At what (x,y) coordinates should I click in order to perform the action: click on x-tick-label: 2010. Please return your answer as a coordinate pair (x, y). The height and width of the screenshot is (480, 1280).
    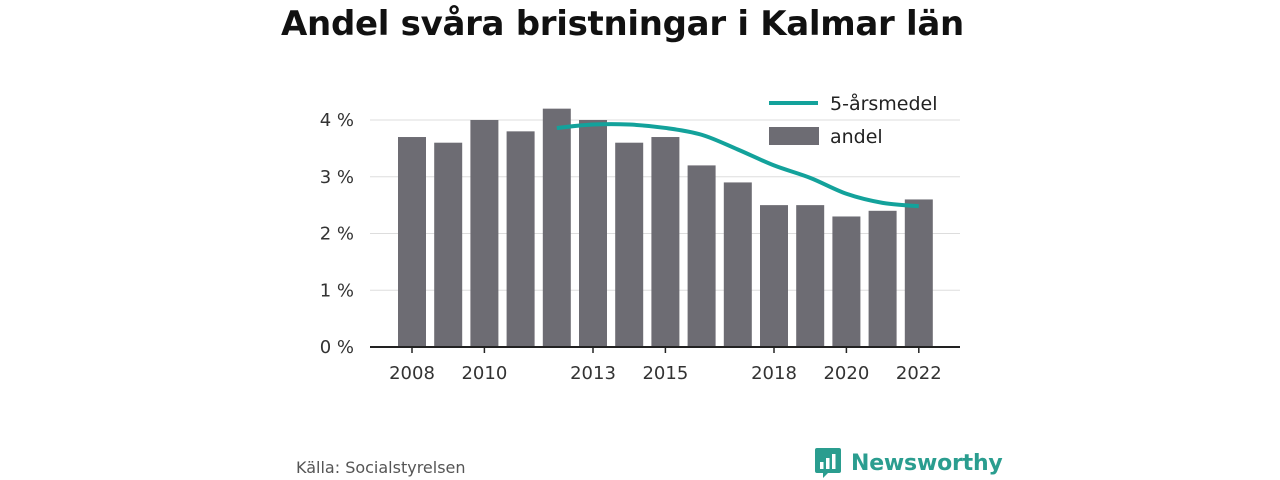
    Looking at the image, I should click on (484, 373).